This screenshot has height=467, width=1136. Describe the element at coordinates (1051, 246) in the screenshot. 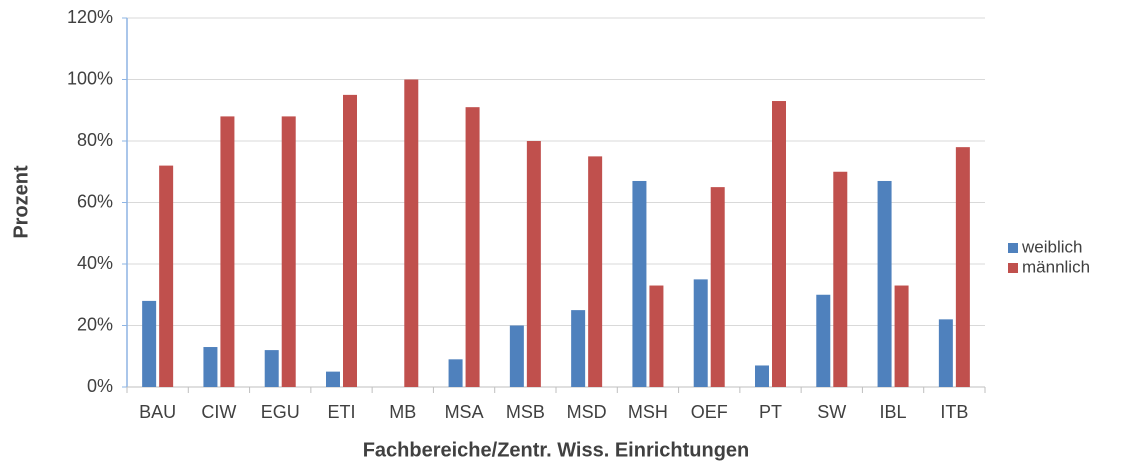

I see `legend-label: weiblich` at that location.